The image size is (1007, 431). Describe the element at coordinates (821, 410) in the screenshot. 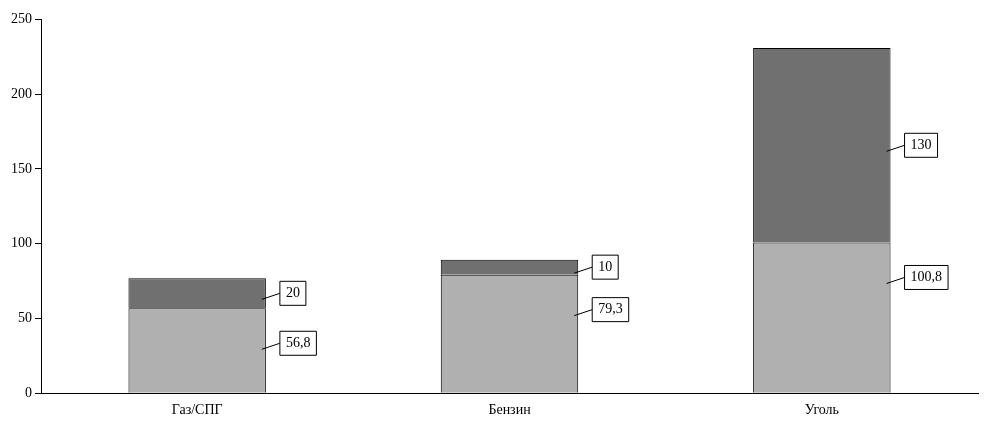

I see `x-tick-label: Уголь` at that location.